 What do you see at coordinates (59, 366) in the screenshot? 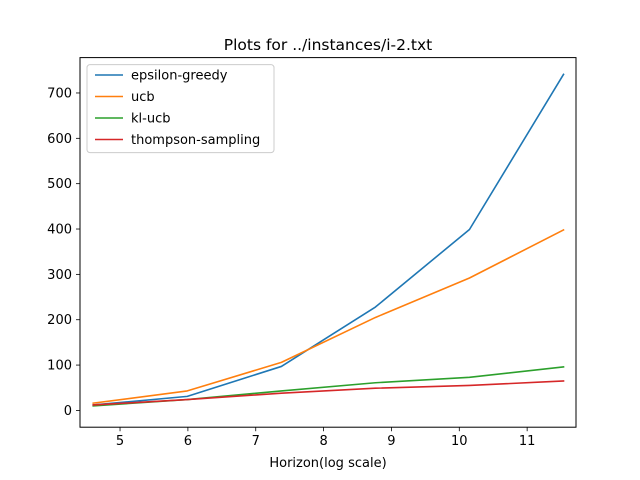
I see `y-tick-label: 100` at bounding box center [59, 366].